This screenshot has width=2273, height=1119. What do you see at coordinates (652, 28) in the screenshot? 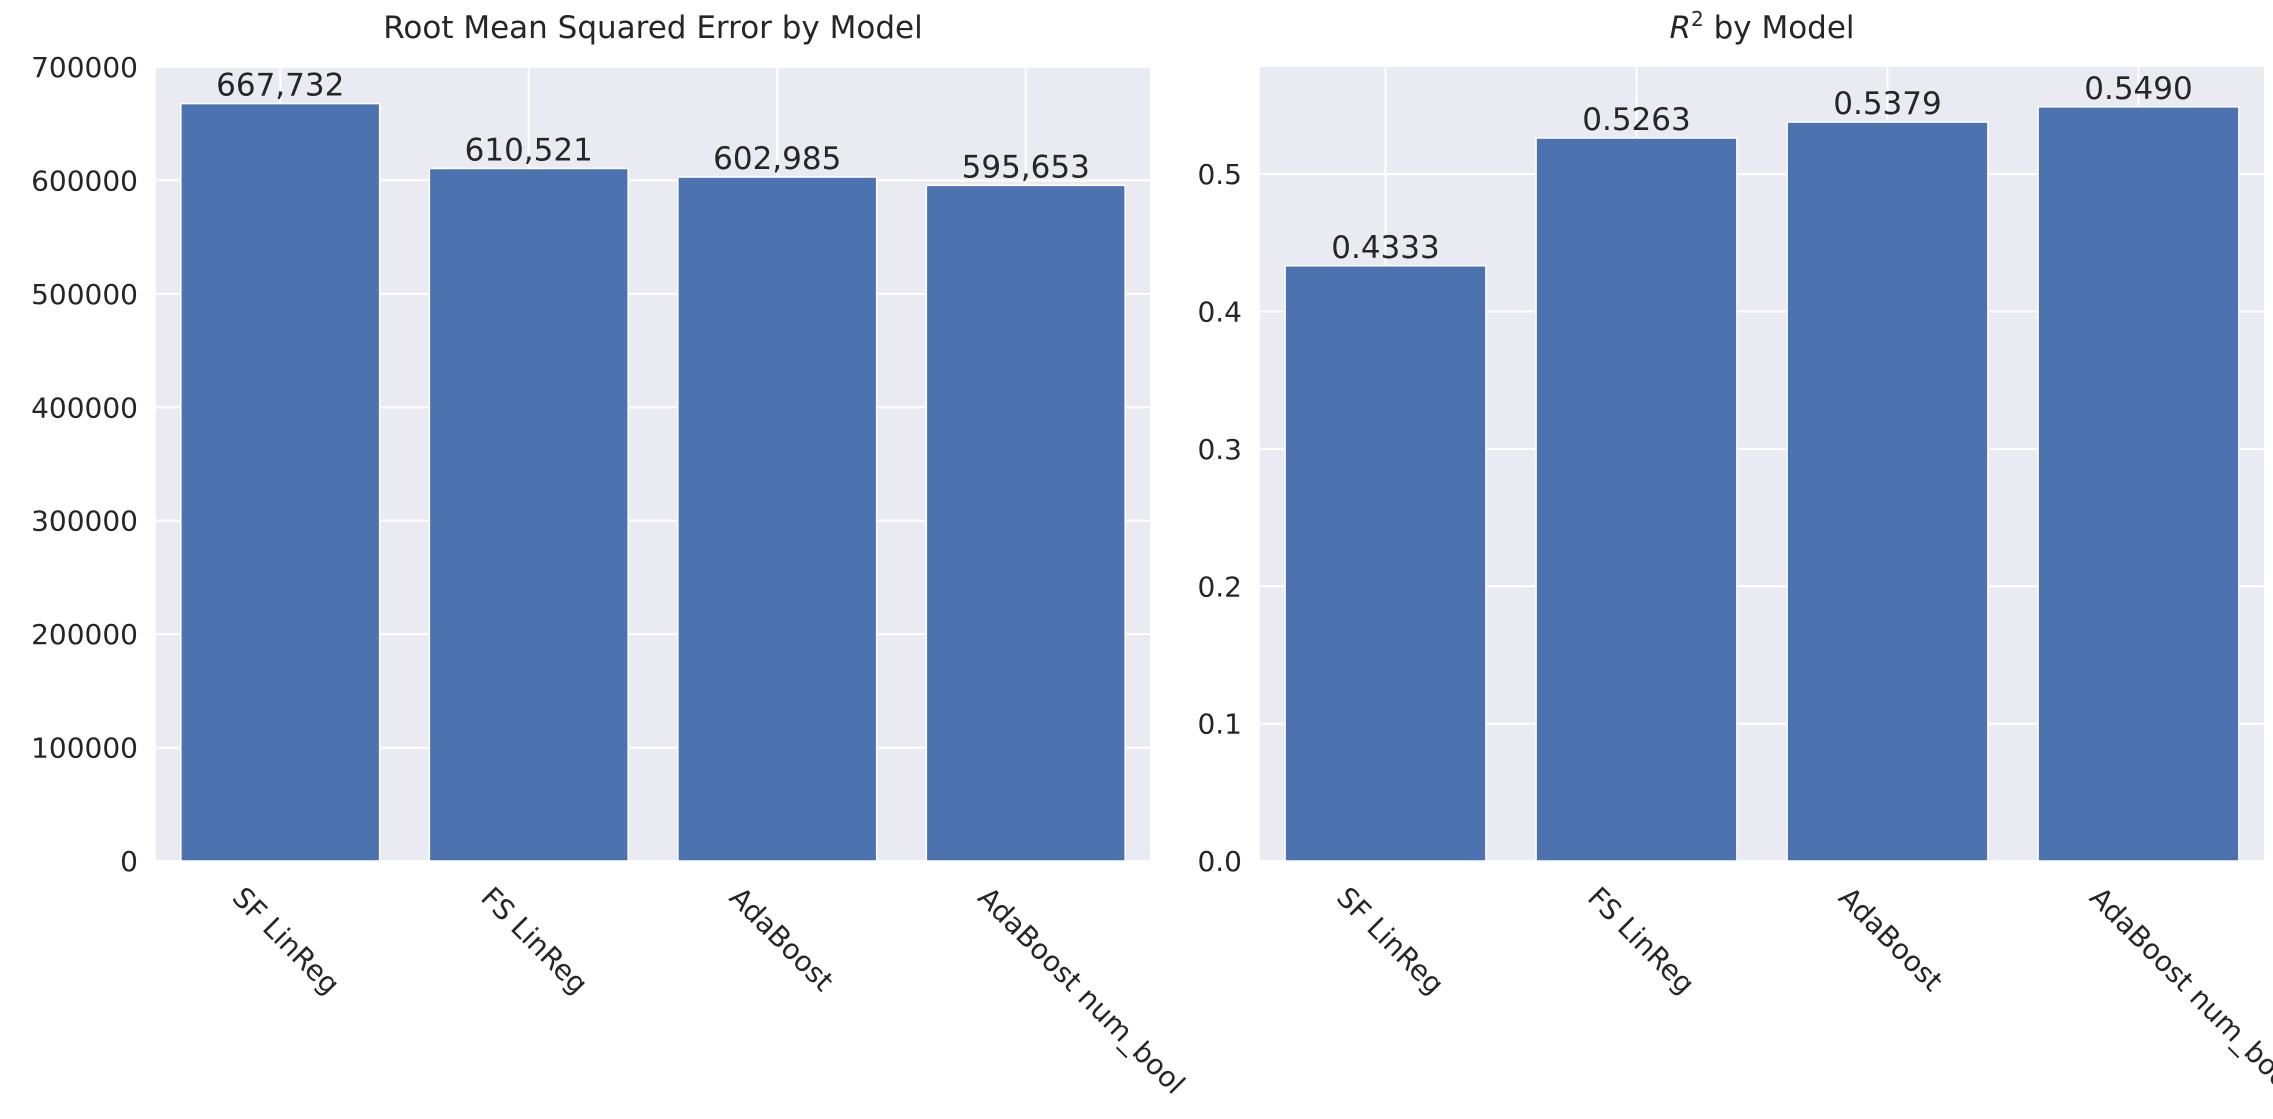
I see `rmse-chart-title: Root Mean Squared Error by Model` at bounding box center [652, 28].